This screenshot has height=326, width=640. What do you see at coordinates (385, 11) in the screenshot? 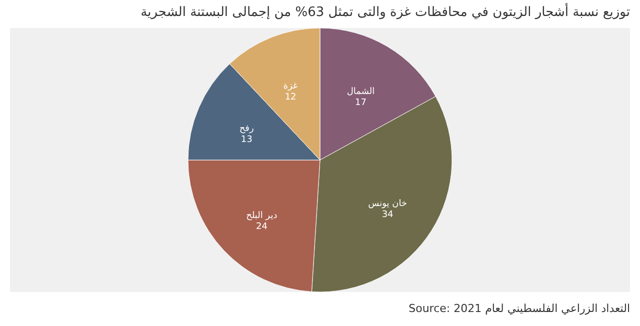
I see `chart-title: توزيع نسبة أشجار الزيتون في محافظات غزة والتى تمثل 63% من إجمالى البستنة الشجرية` at bounding box center [385, 11].